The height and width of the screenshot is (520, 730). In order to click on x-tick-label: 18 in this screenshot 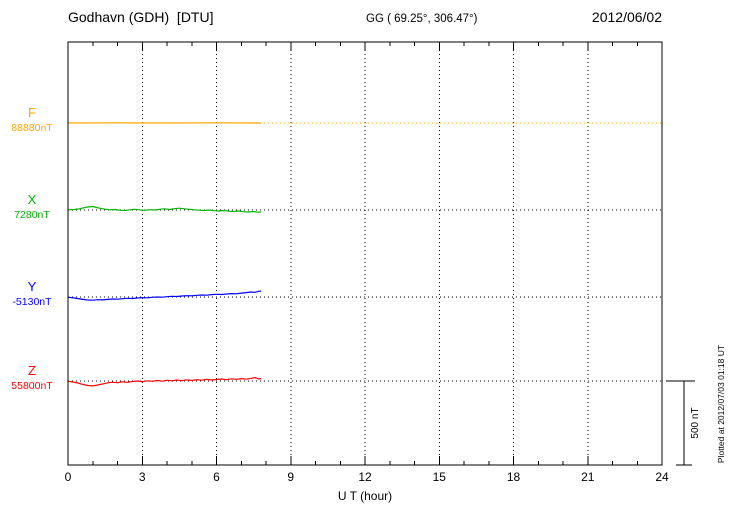, I will do `click(513, 477)`.